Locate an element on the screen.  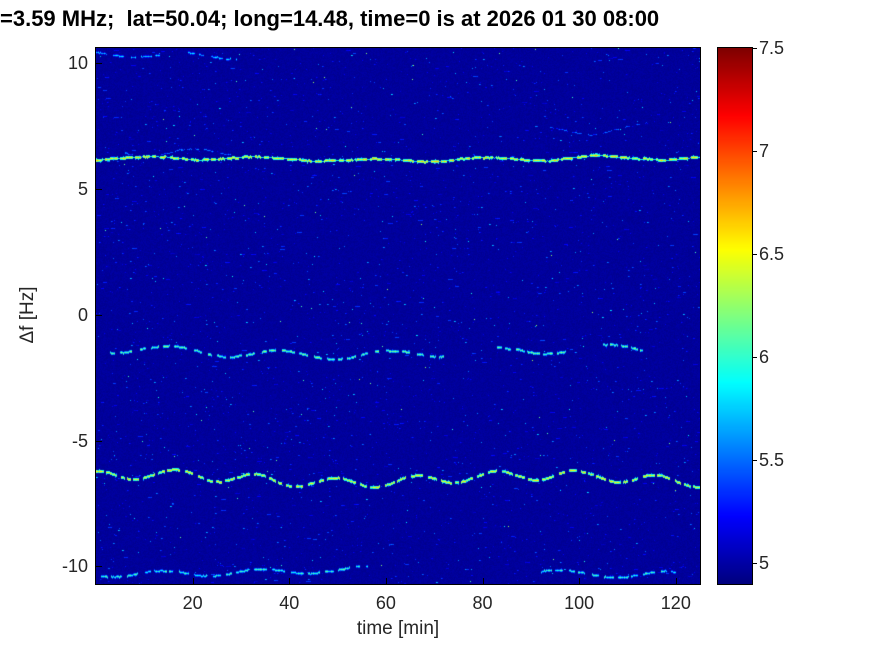
colorbar-gradient is located at coordinates (735, 316).